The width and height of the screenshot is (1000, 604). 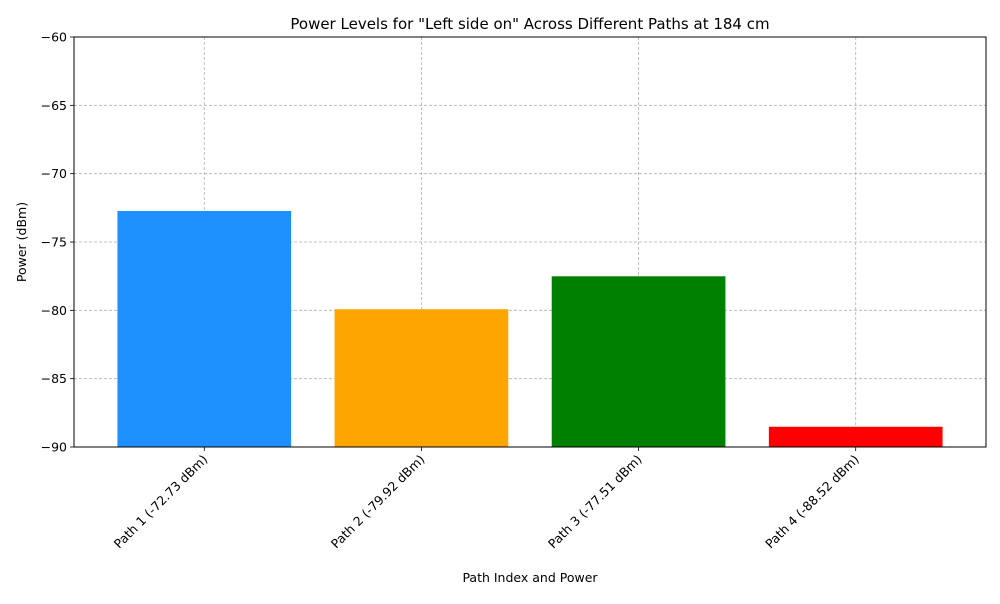 I want to click on y-tick-label: −85, so click(x=54, y=378).